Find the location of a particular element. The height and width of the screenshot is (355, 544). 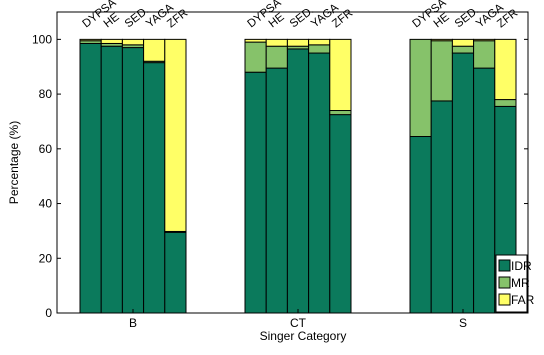

bar-far-ct-yaga is located at coordinates (319, 42).